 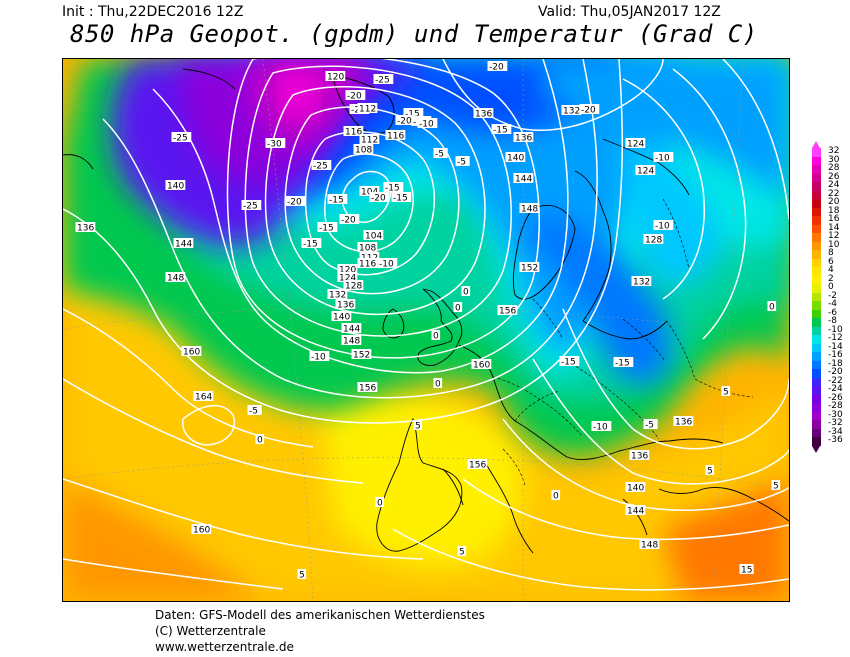 What do you see at coordinates (337, 295) in the screenshot?
I see `contour-label: 132` at bounding box center [337, 295].